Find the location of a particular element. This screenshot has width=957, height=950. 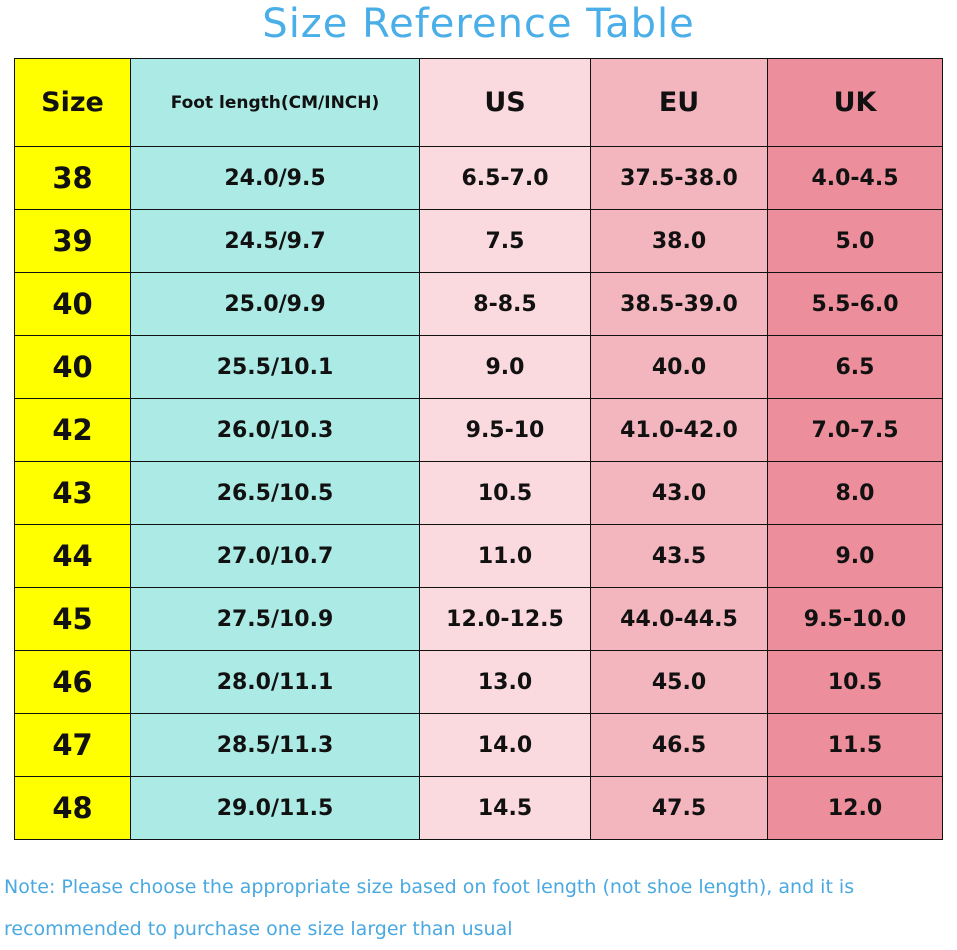

cell-foot-length: 29.0/11.5 is located at coordinates (275, 808).